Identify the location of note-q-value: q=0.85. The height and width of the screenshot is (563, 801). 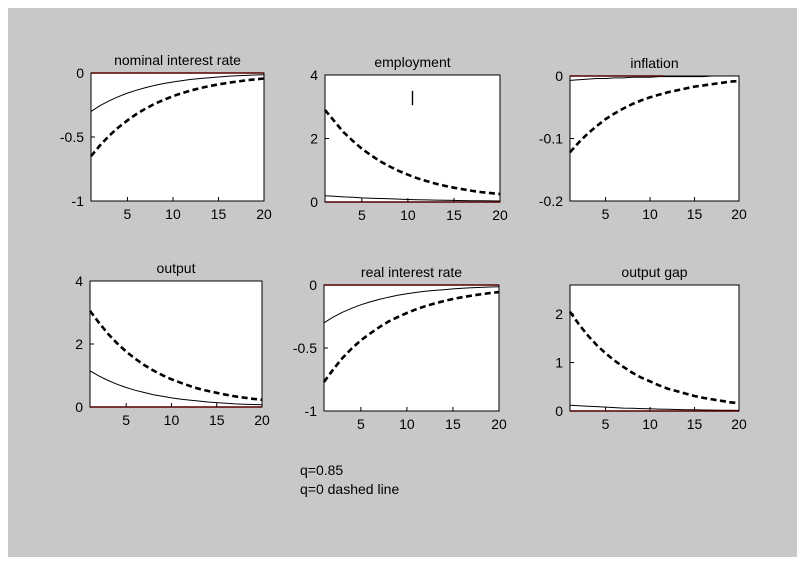
(322, 470).